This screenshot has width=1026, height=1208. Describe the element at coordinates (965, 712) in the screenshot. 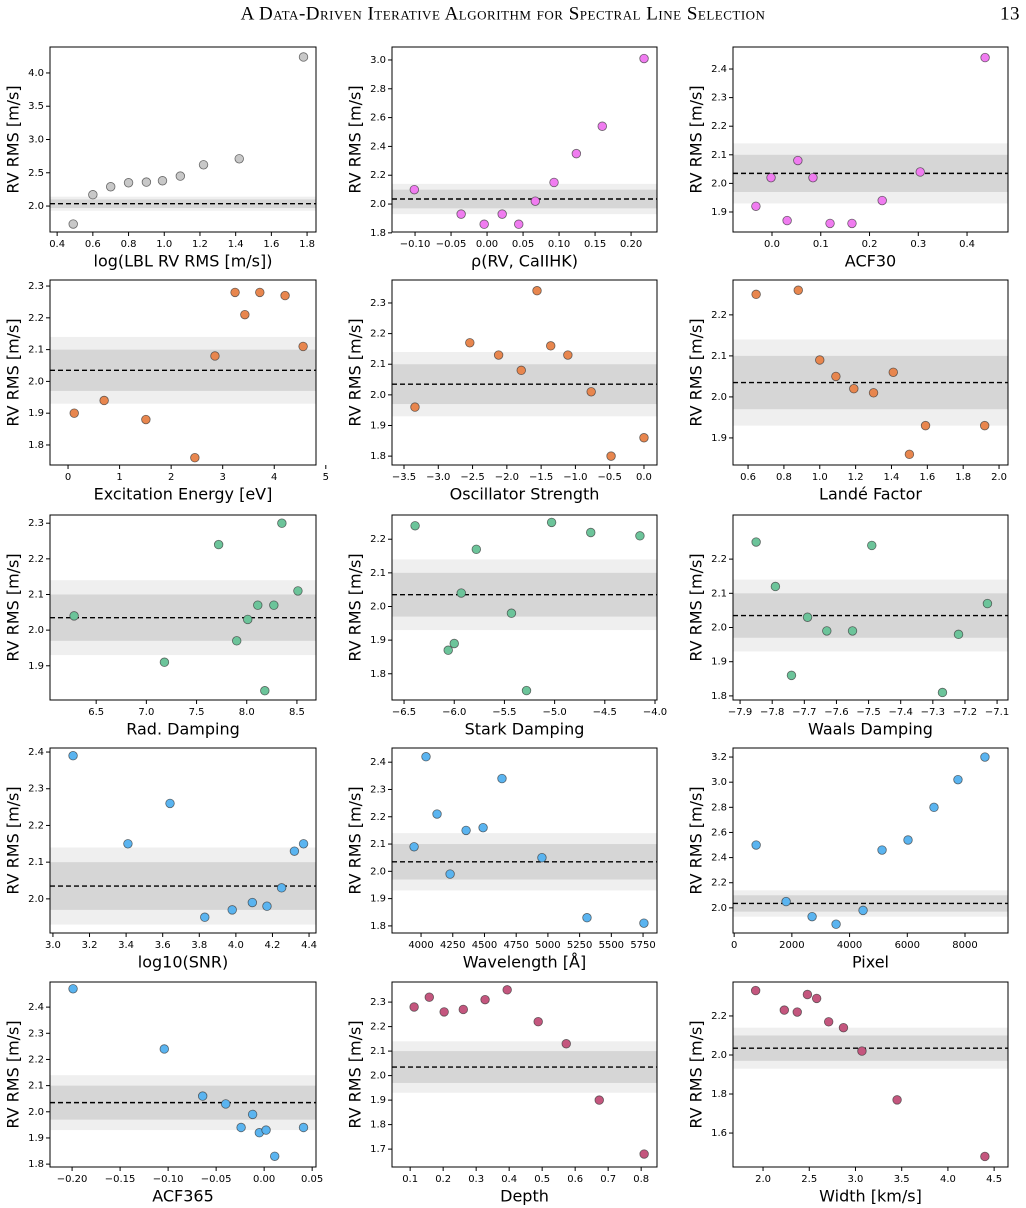

I see `x-tick-label: −7.2` at that location.